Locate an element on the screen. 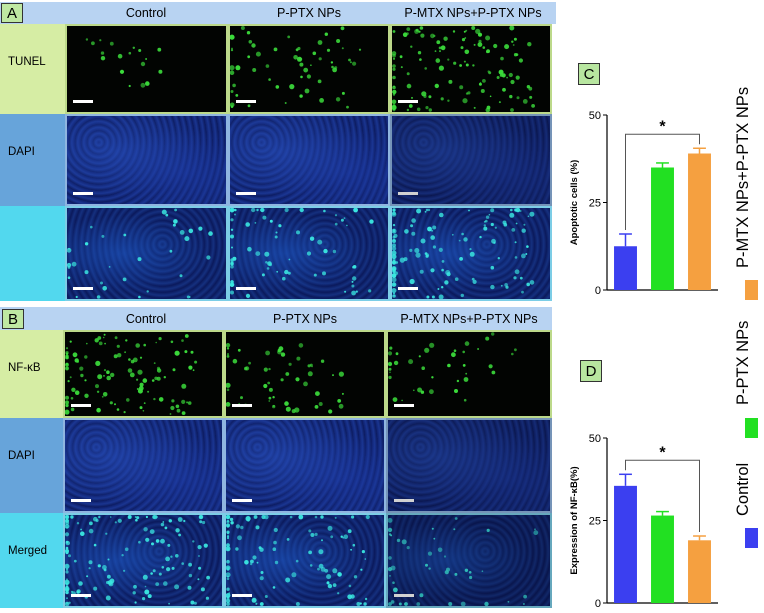 Image resolution: width=764 pixels, height=613 pixels. micrograph-tunel-control is located at coordinates (146, 69).